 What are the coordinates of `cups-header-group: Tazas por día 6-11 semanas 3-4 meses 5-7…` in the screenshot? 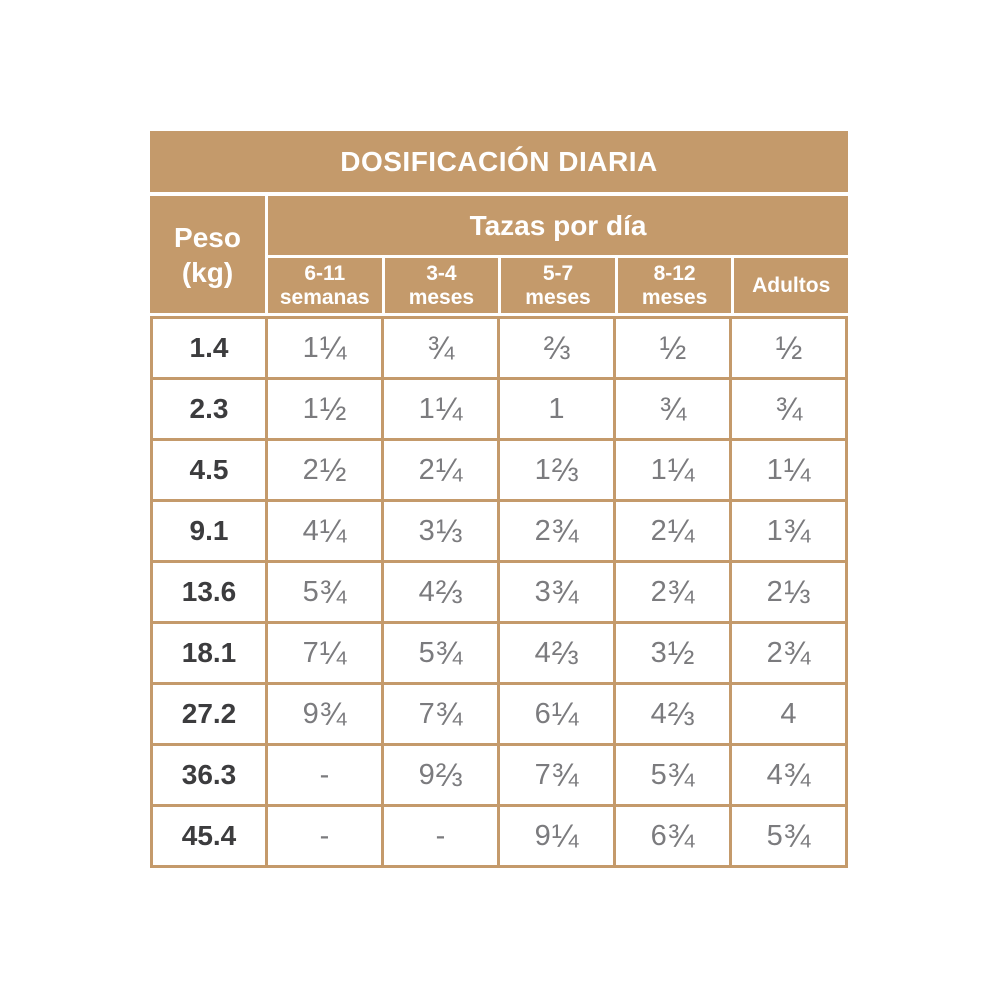 It's located at (558, 254).